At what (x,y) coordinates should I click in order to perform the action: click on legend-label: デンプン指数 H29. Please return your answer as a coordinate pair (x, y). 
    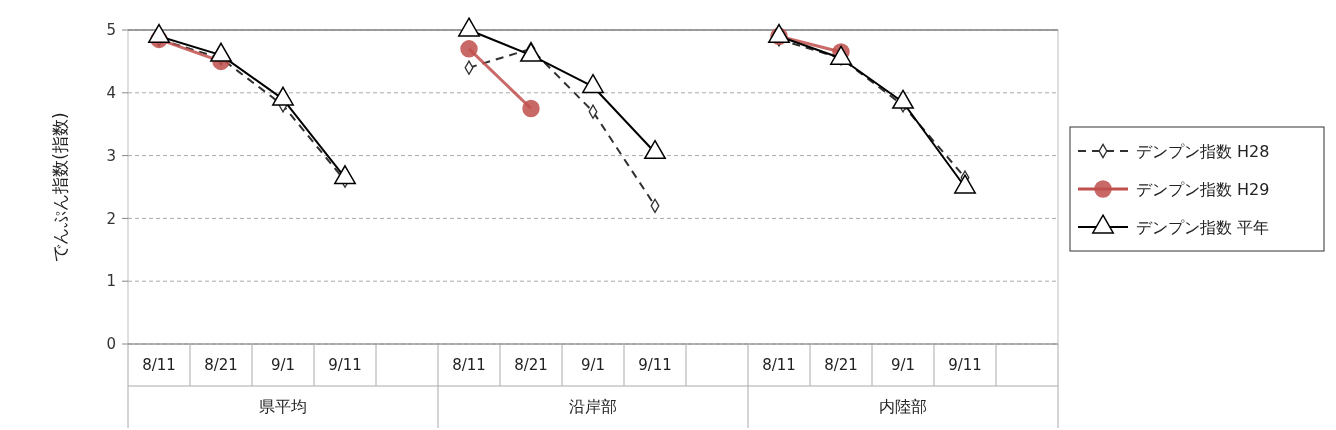
    Looking at the image, I should click on (1203, 189).